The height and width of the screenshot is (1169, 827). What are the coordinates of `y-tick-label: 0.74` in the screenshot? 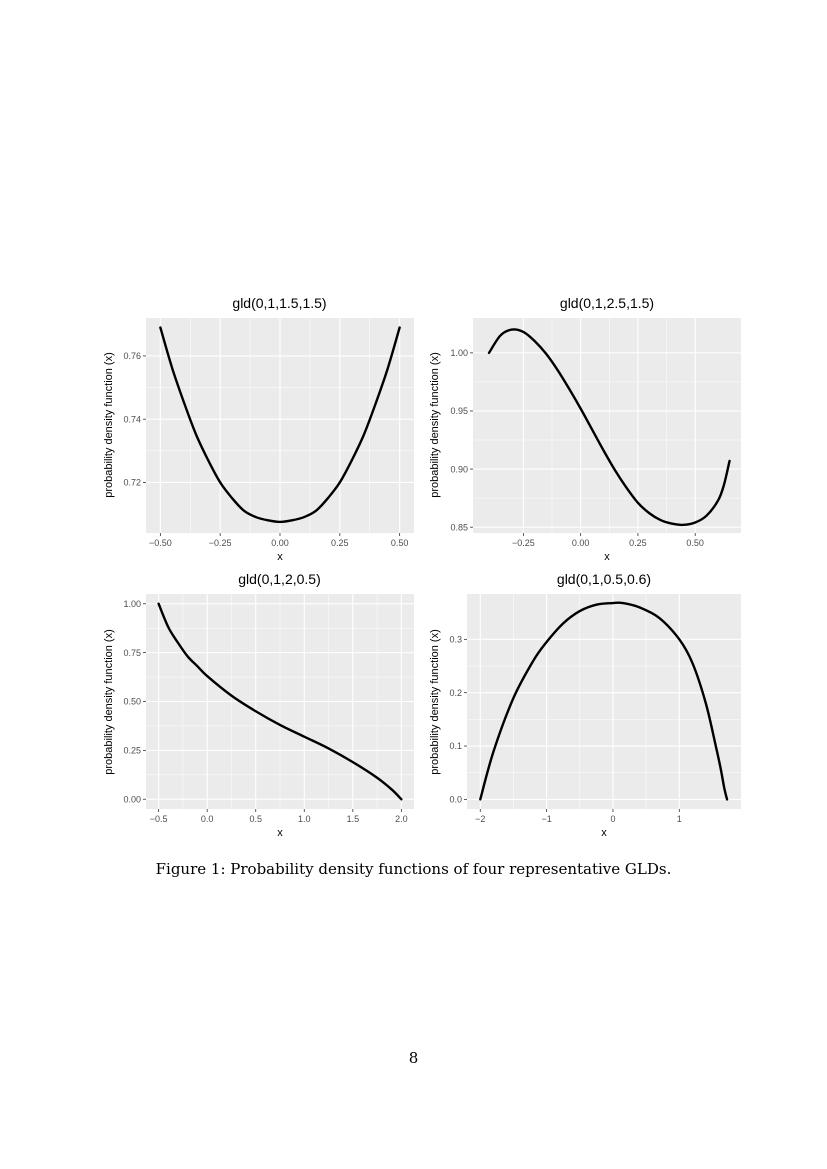 It's located at (132, 419).